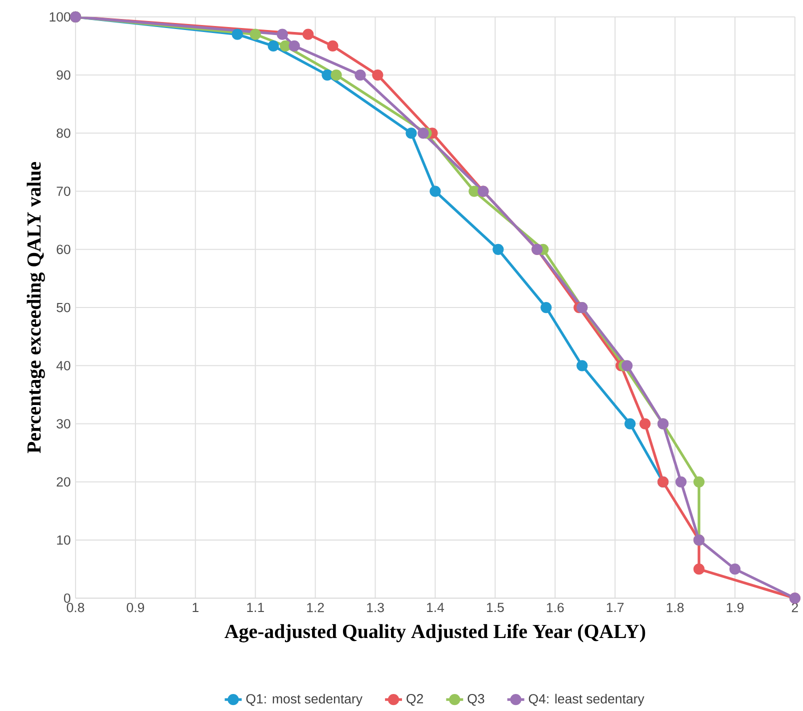 This screenshot has height=711, width=803. I want to click on x-tick-label: 1.4, so click(435, 607).